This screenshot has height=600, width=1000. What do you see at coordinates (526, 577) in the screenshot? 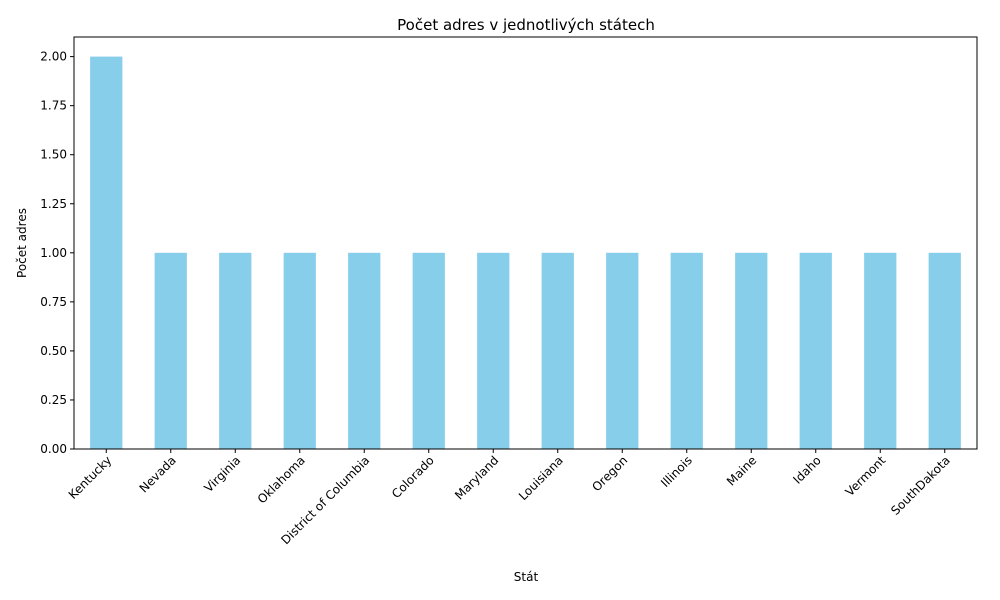
I see `x-axis-label: Stát` at bounding box center [526, 577].